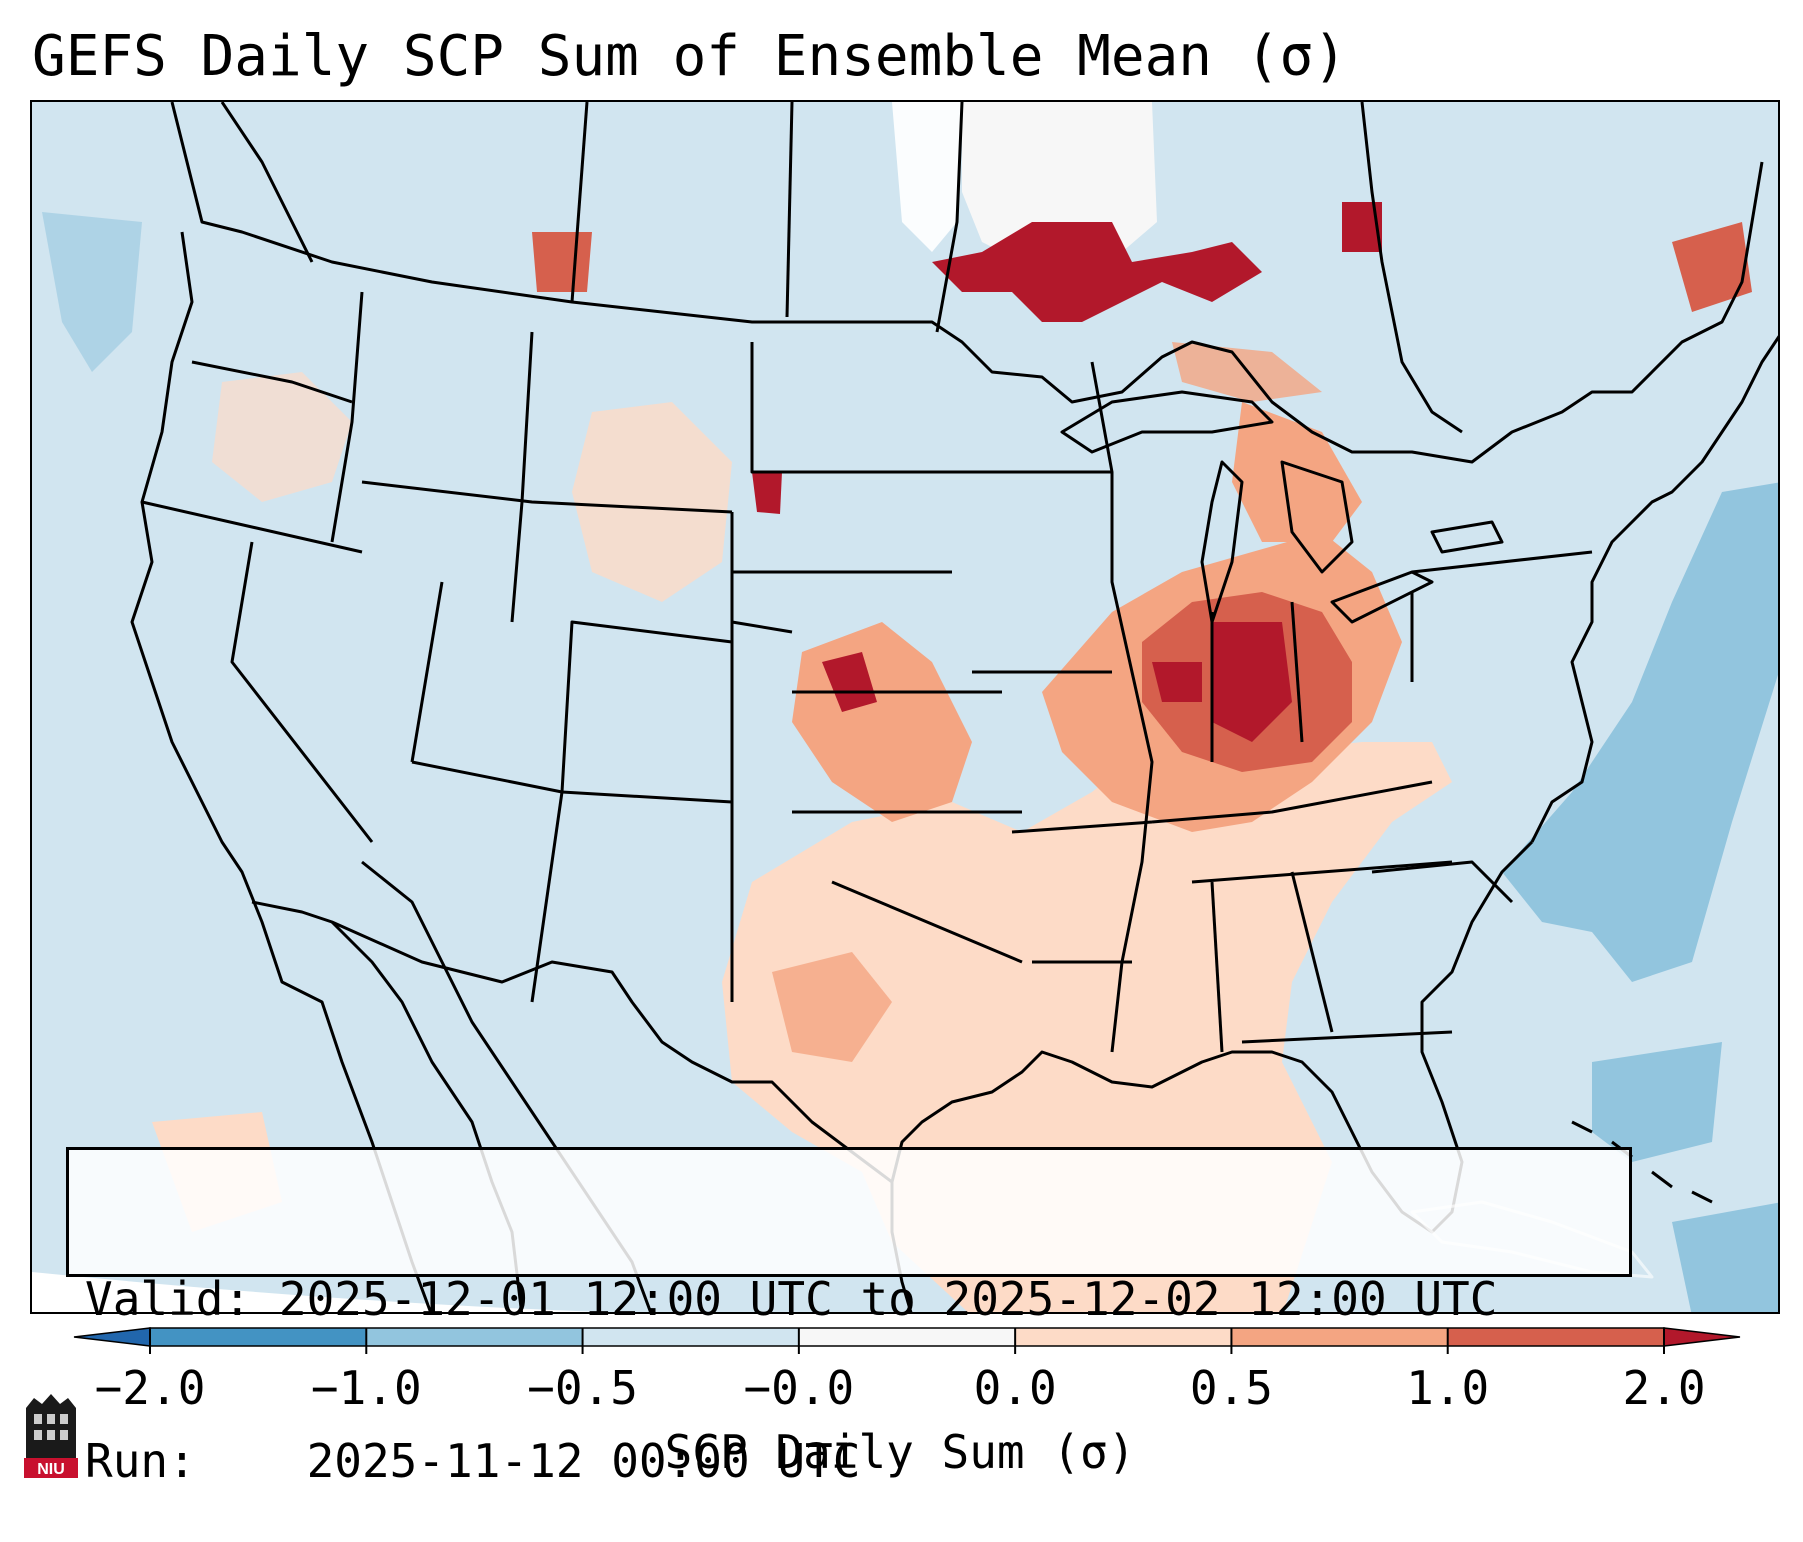  Describe the element at coordinates (646, 706) in the screenshot. I see `state-co-nm` at that location.